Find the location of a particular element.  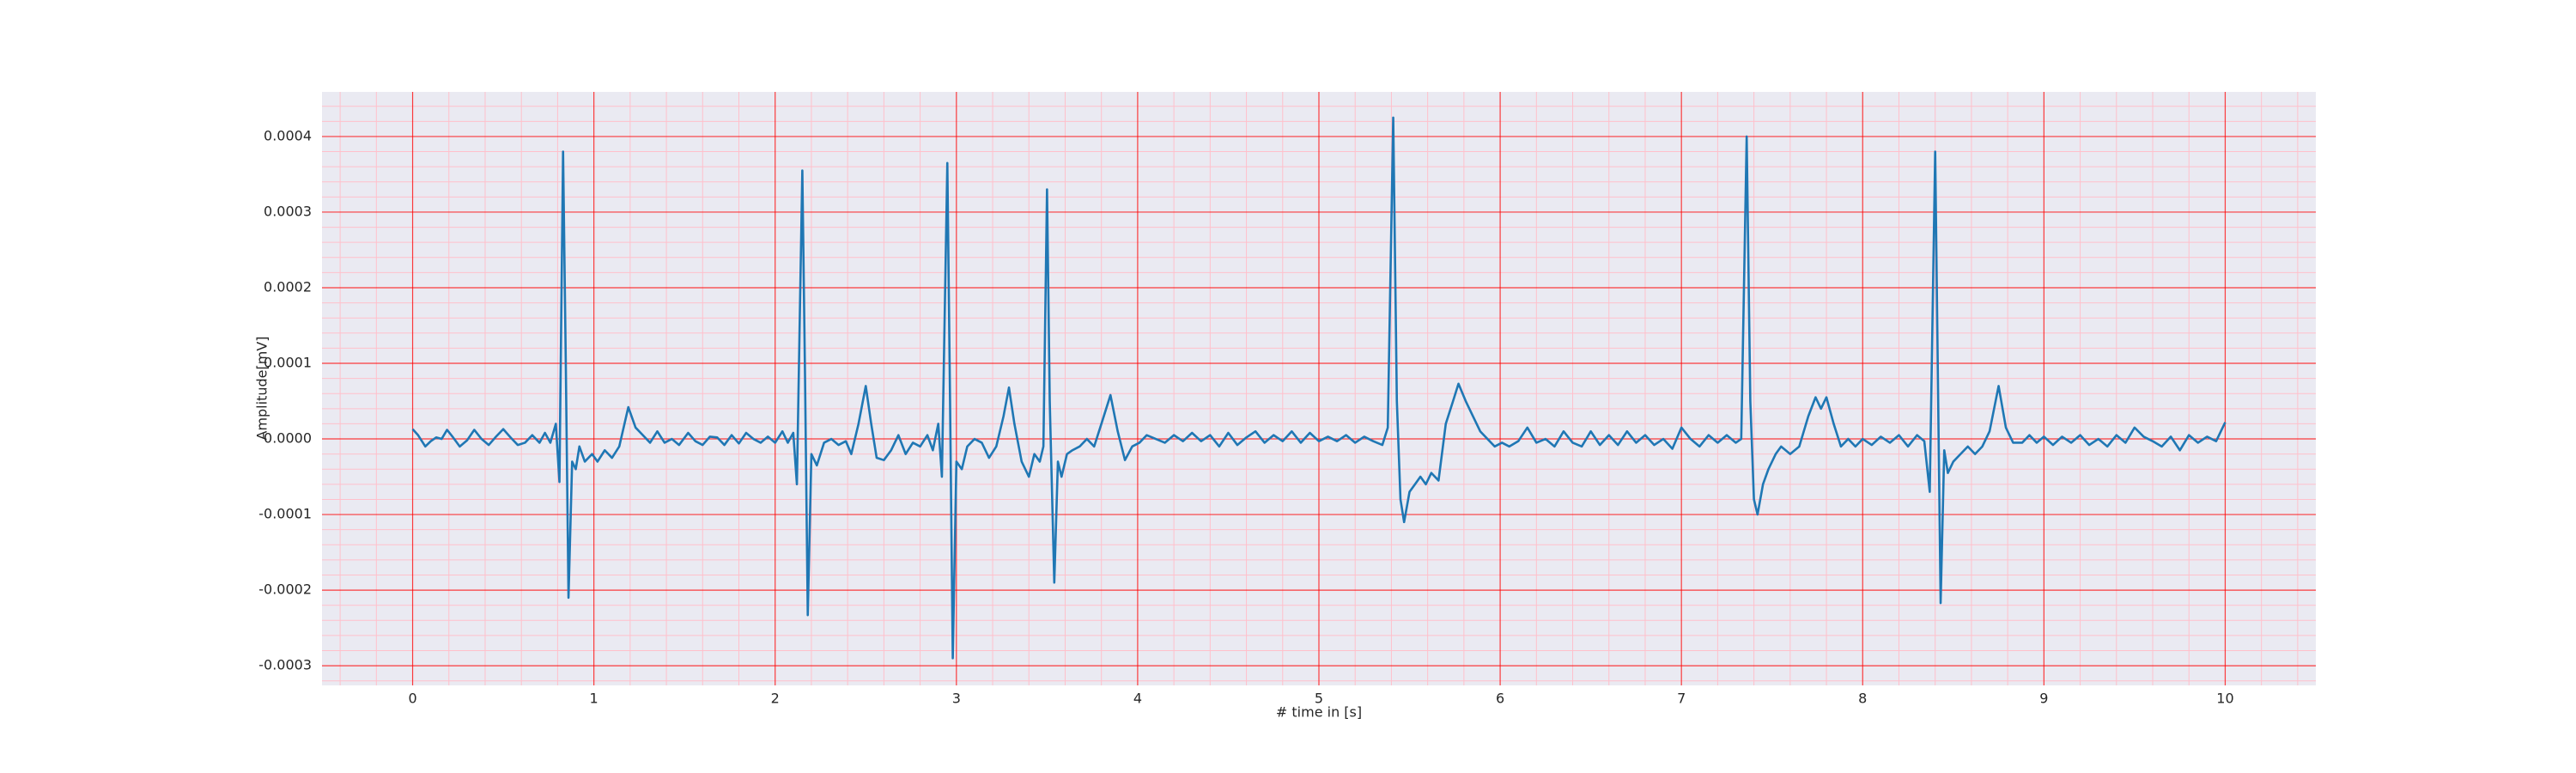

x-tick-label: 8 is located at coordinates (1863, 699).